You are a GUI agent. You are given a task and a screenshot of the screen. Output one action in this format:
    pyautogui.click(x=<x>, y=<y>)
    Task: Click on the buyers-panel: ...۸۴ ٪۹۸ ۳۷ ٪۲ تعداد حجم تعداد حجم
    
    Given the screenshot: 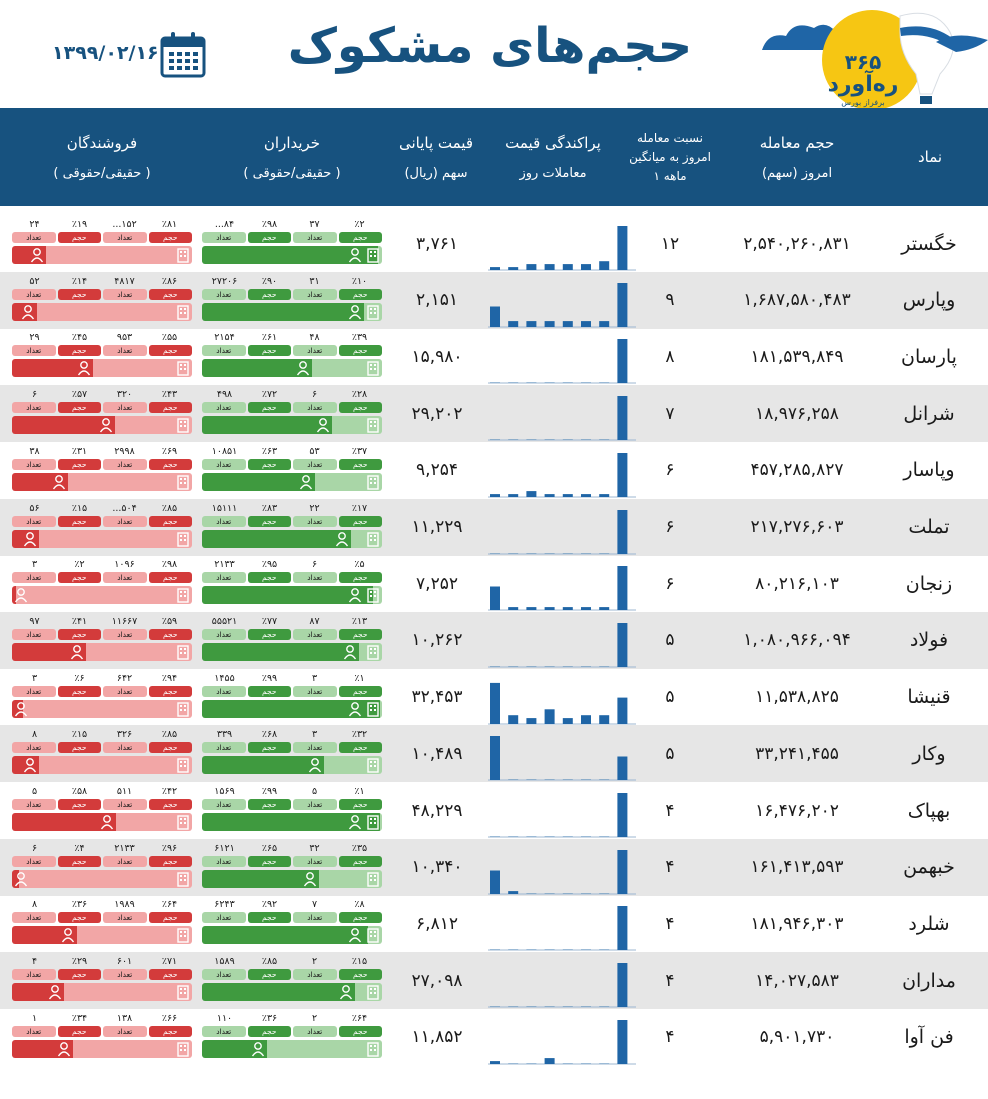 What is the action you would take?
    pyautogui.click(x=292, y=244)
    